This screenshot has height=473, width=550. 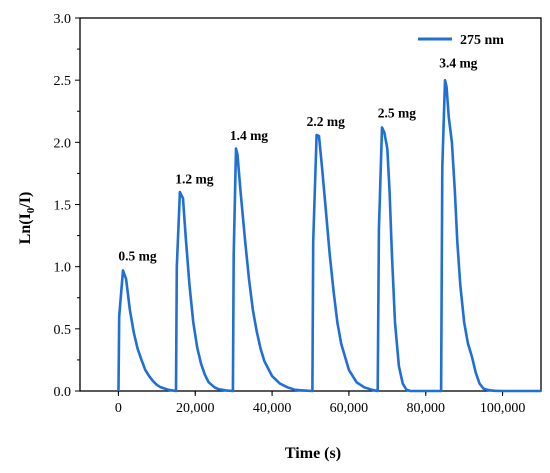 I want to click on annotation-label: 1.2 mg, so click(x=194, y=178).